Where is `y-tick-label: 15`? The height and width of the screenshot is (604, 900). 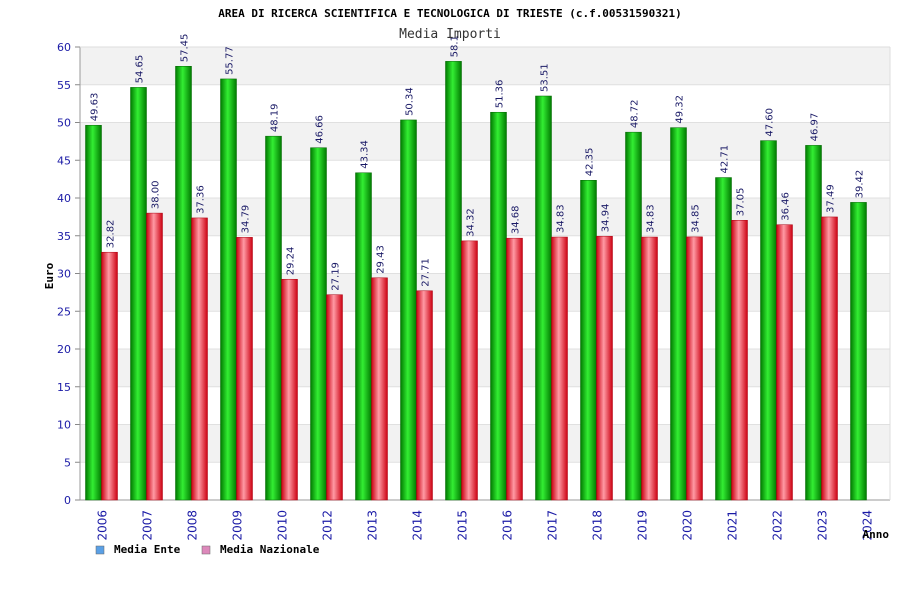
y-tick-label: 15 is located at coordinates (64, 387).